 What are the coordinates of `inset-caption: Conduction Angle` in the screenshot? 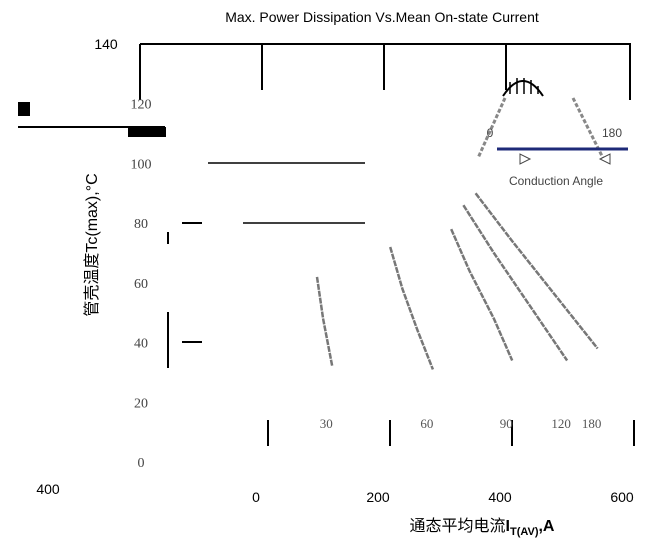 It's located at (556, 181).